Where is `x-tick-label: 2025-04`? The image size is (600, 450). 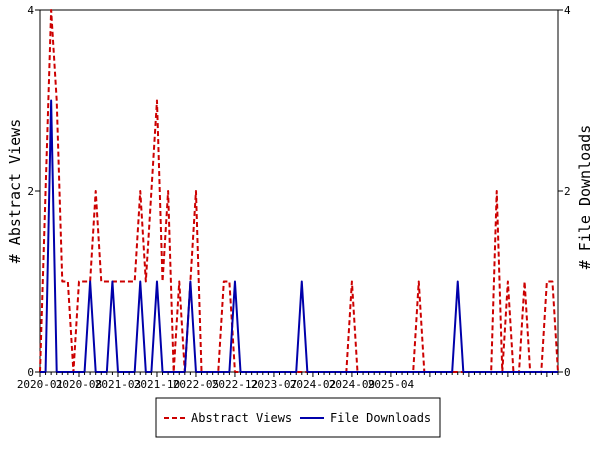
x-tick-label: 2025-04 is located at coordinates (391, 384).